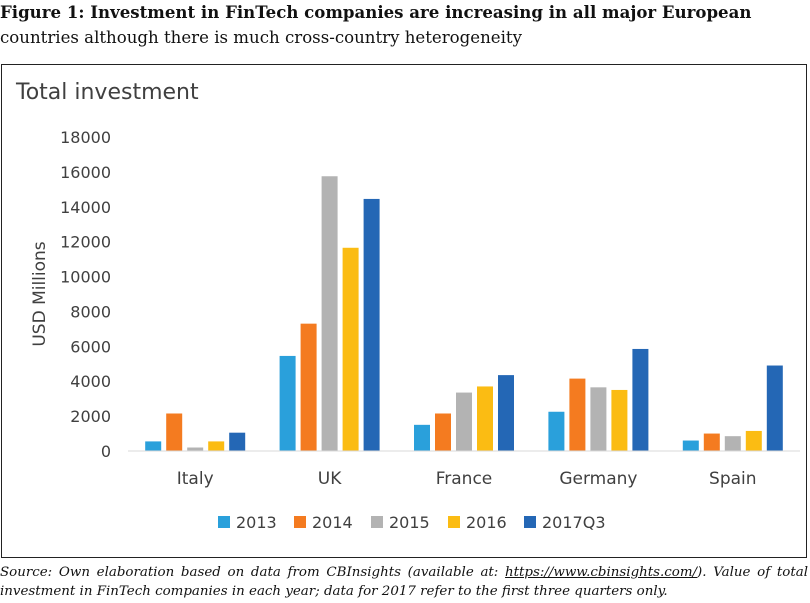 Image resolution: width=810 pixels, height=603 pixels. I want to click on legend-label: 2017Q3, so click(574, 522).